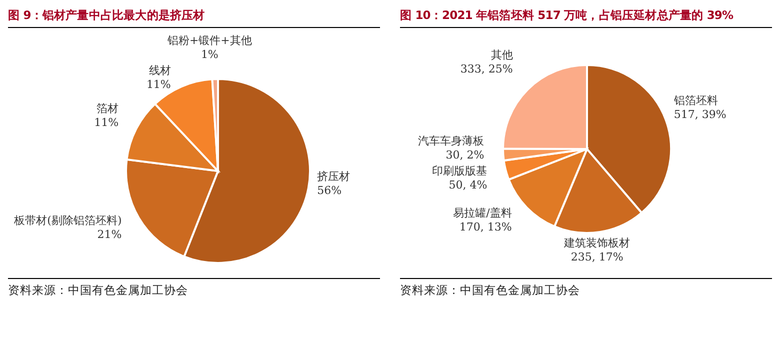  I want to click on data-label: 21%, so click(109, 234).